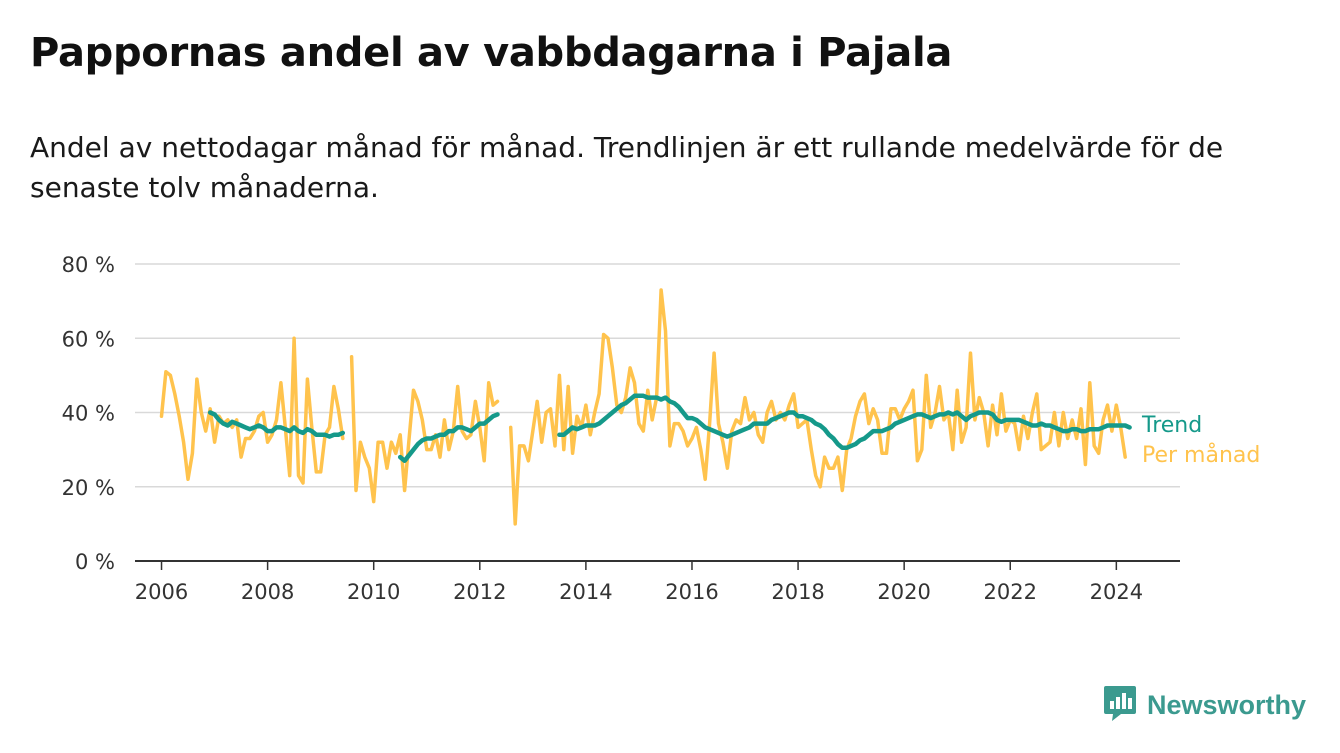 The image size is (1340, 753). I want to click on x-tick-label: 2020, so click(903, 592).